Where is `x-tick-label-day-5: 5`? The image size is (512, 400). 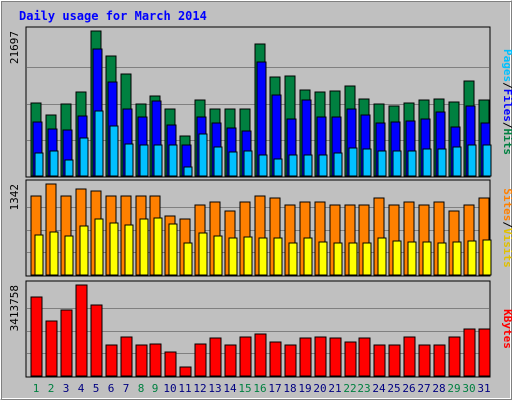
x-tick-label-day-5: 5 is located at coordinates (96, 388).